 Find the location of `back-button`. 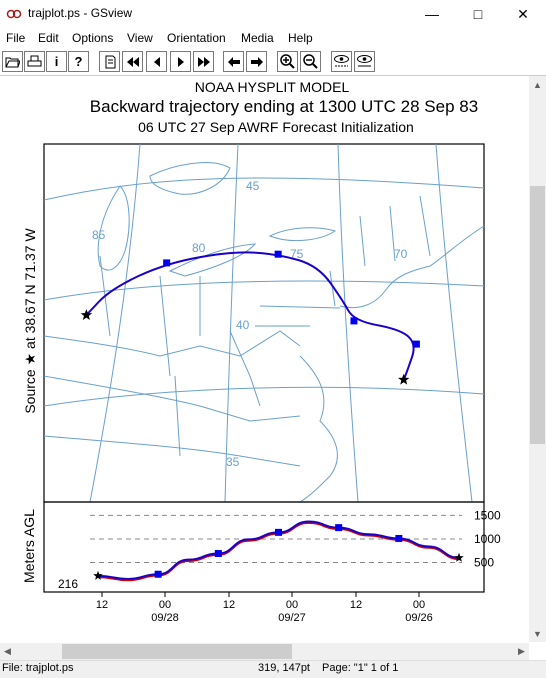

back-button is located at coordinates (233, 61).